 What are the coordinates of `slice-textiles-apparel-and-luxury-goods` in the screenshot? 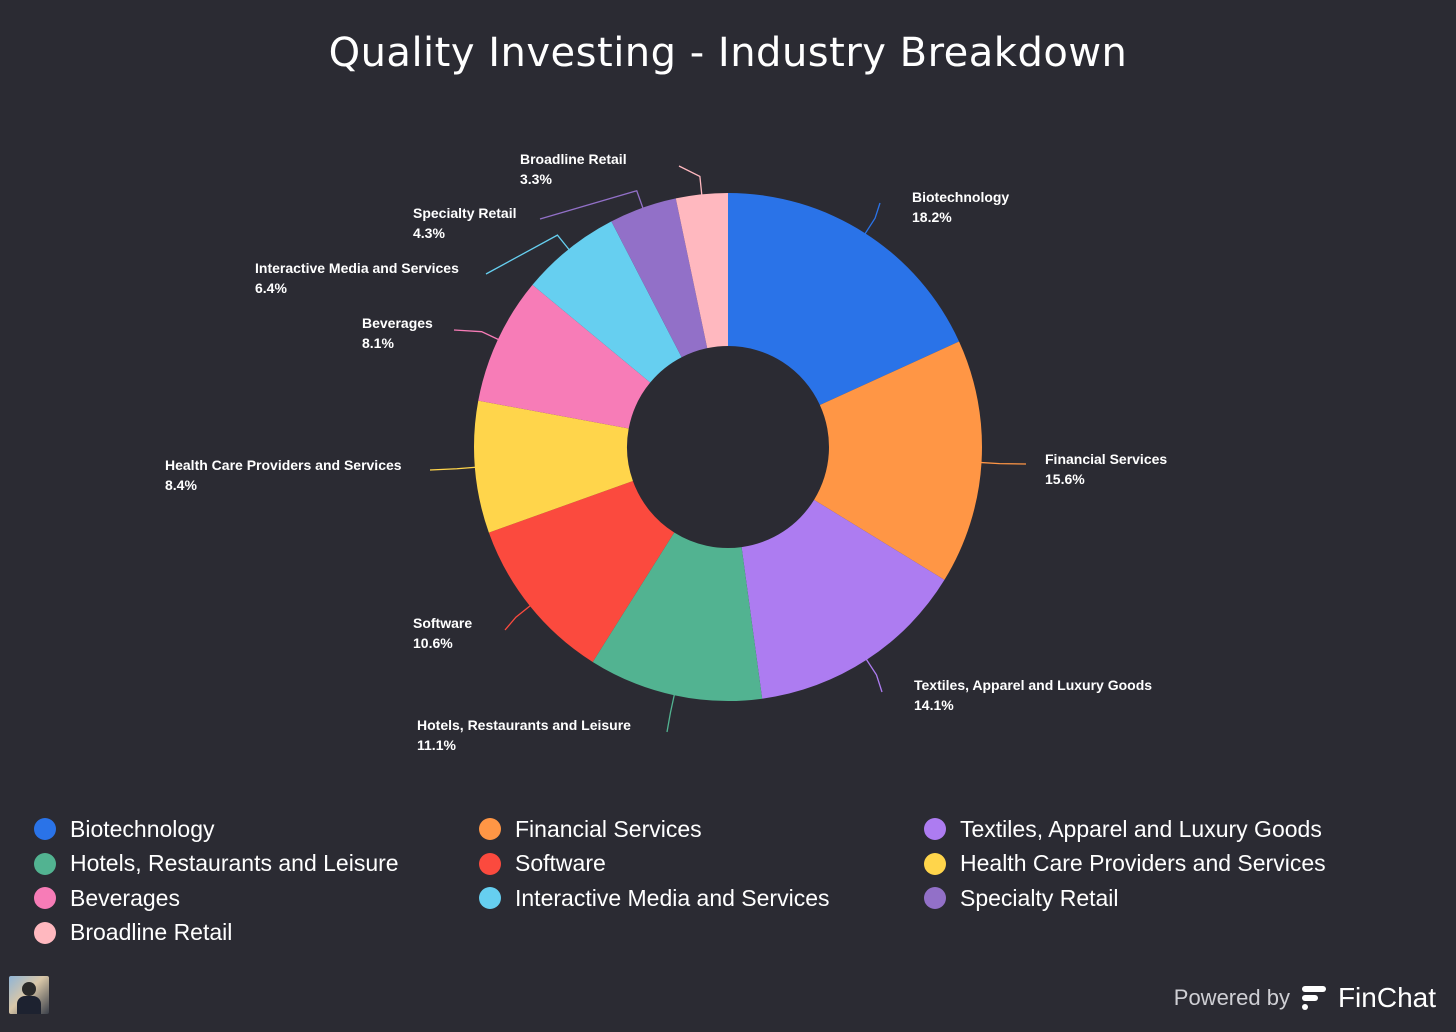 It's located at (843, 599).